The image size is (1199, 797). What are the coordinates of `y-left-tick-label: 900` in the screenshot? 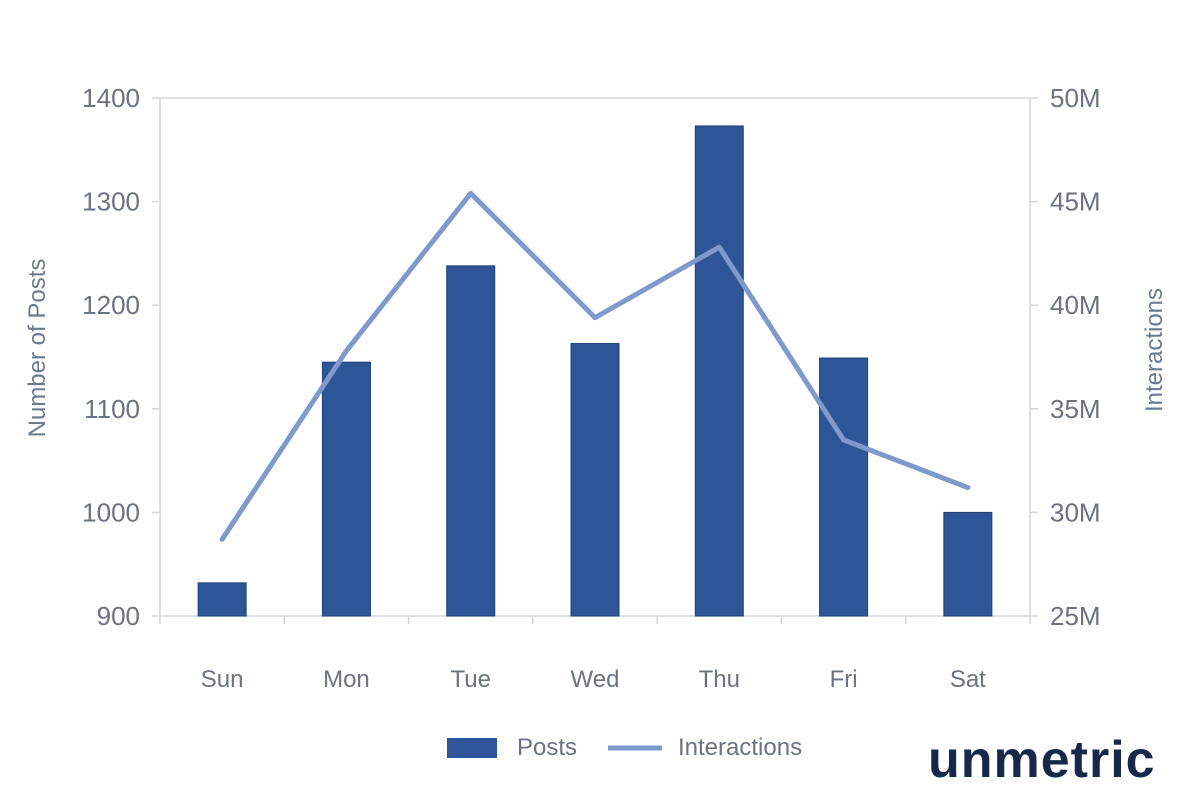 It's located at (118, 616).